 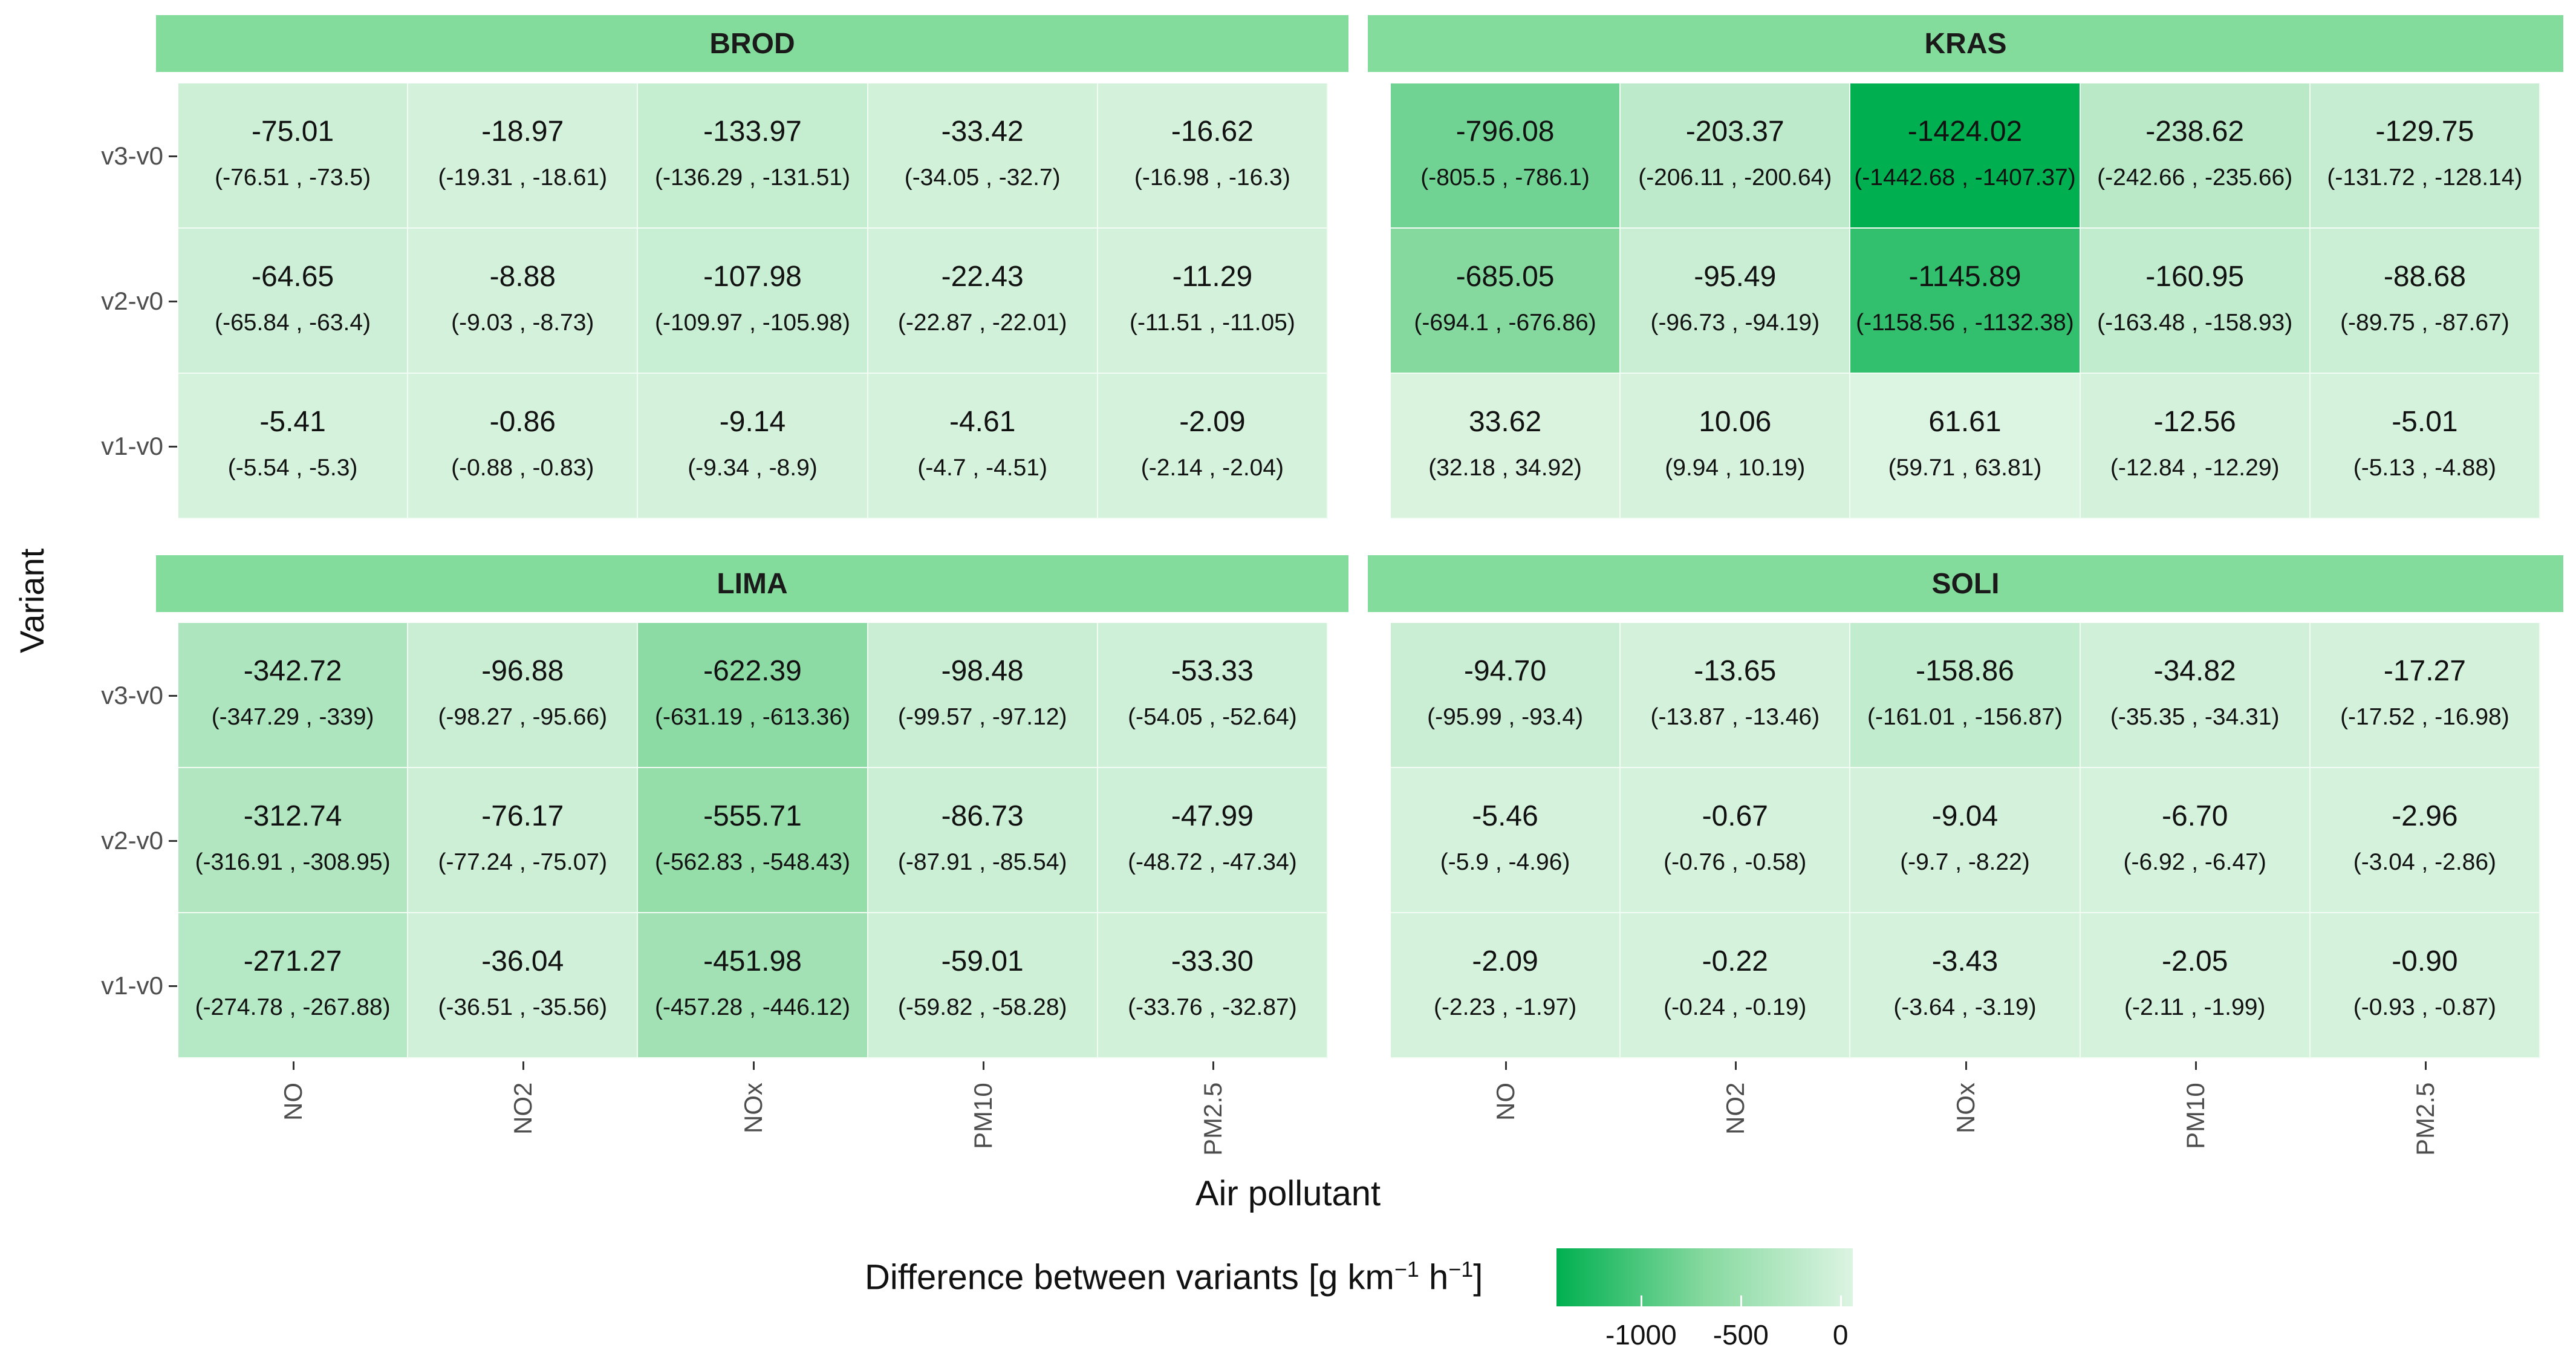 I want to click on heatmap-cell: -2.96 (-3.04 , -2.86), so click(x=2425, y=840).